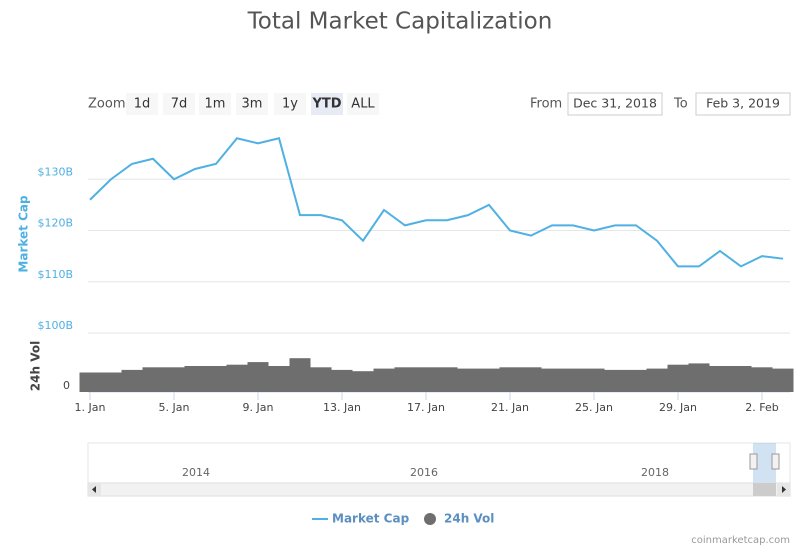  What do you see at coordinates (764, 463) in the screenshot?
I see `navigator-mask` at bounding box center [764, 463].